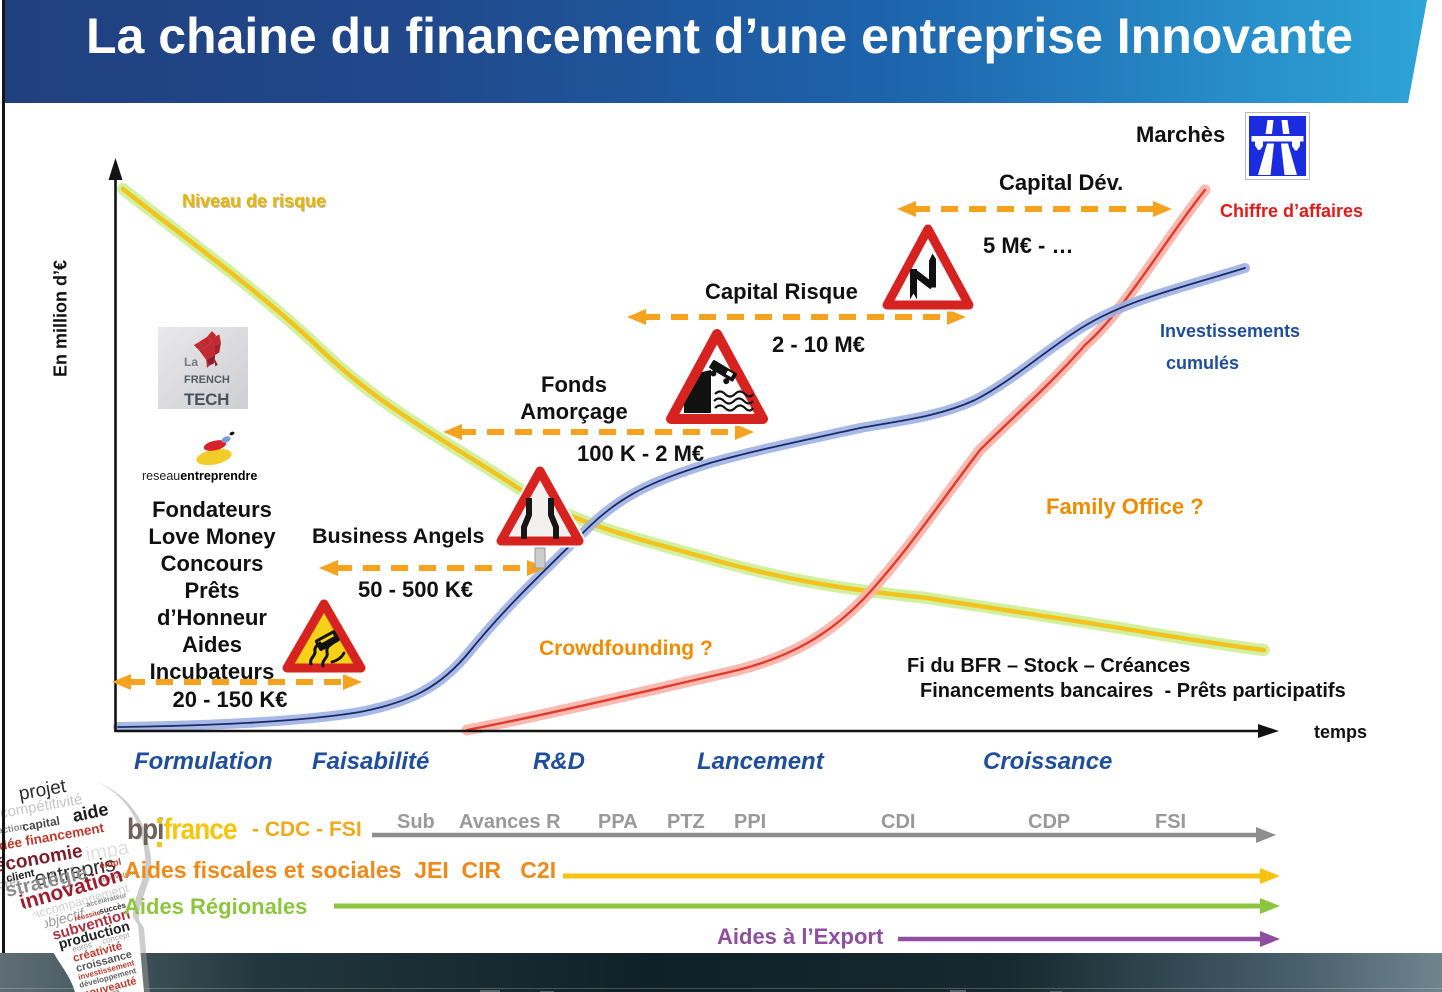 The height and width of the screenshot is (992, 1442). What do you see at coordinates (112, 988) in the screenshot?
I see `svg-text: up` at bounding box center [112, 988].